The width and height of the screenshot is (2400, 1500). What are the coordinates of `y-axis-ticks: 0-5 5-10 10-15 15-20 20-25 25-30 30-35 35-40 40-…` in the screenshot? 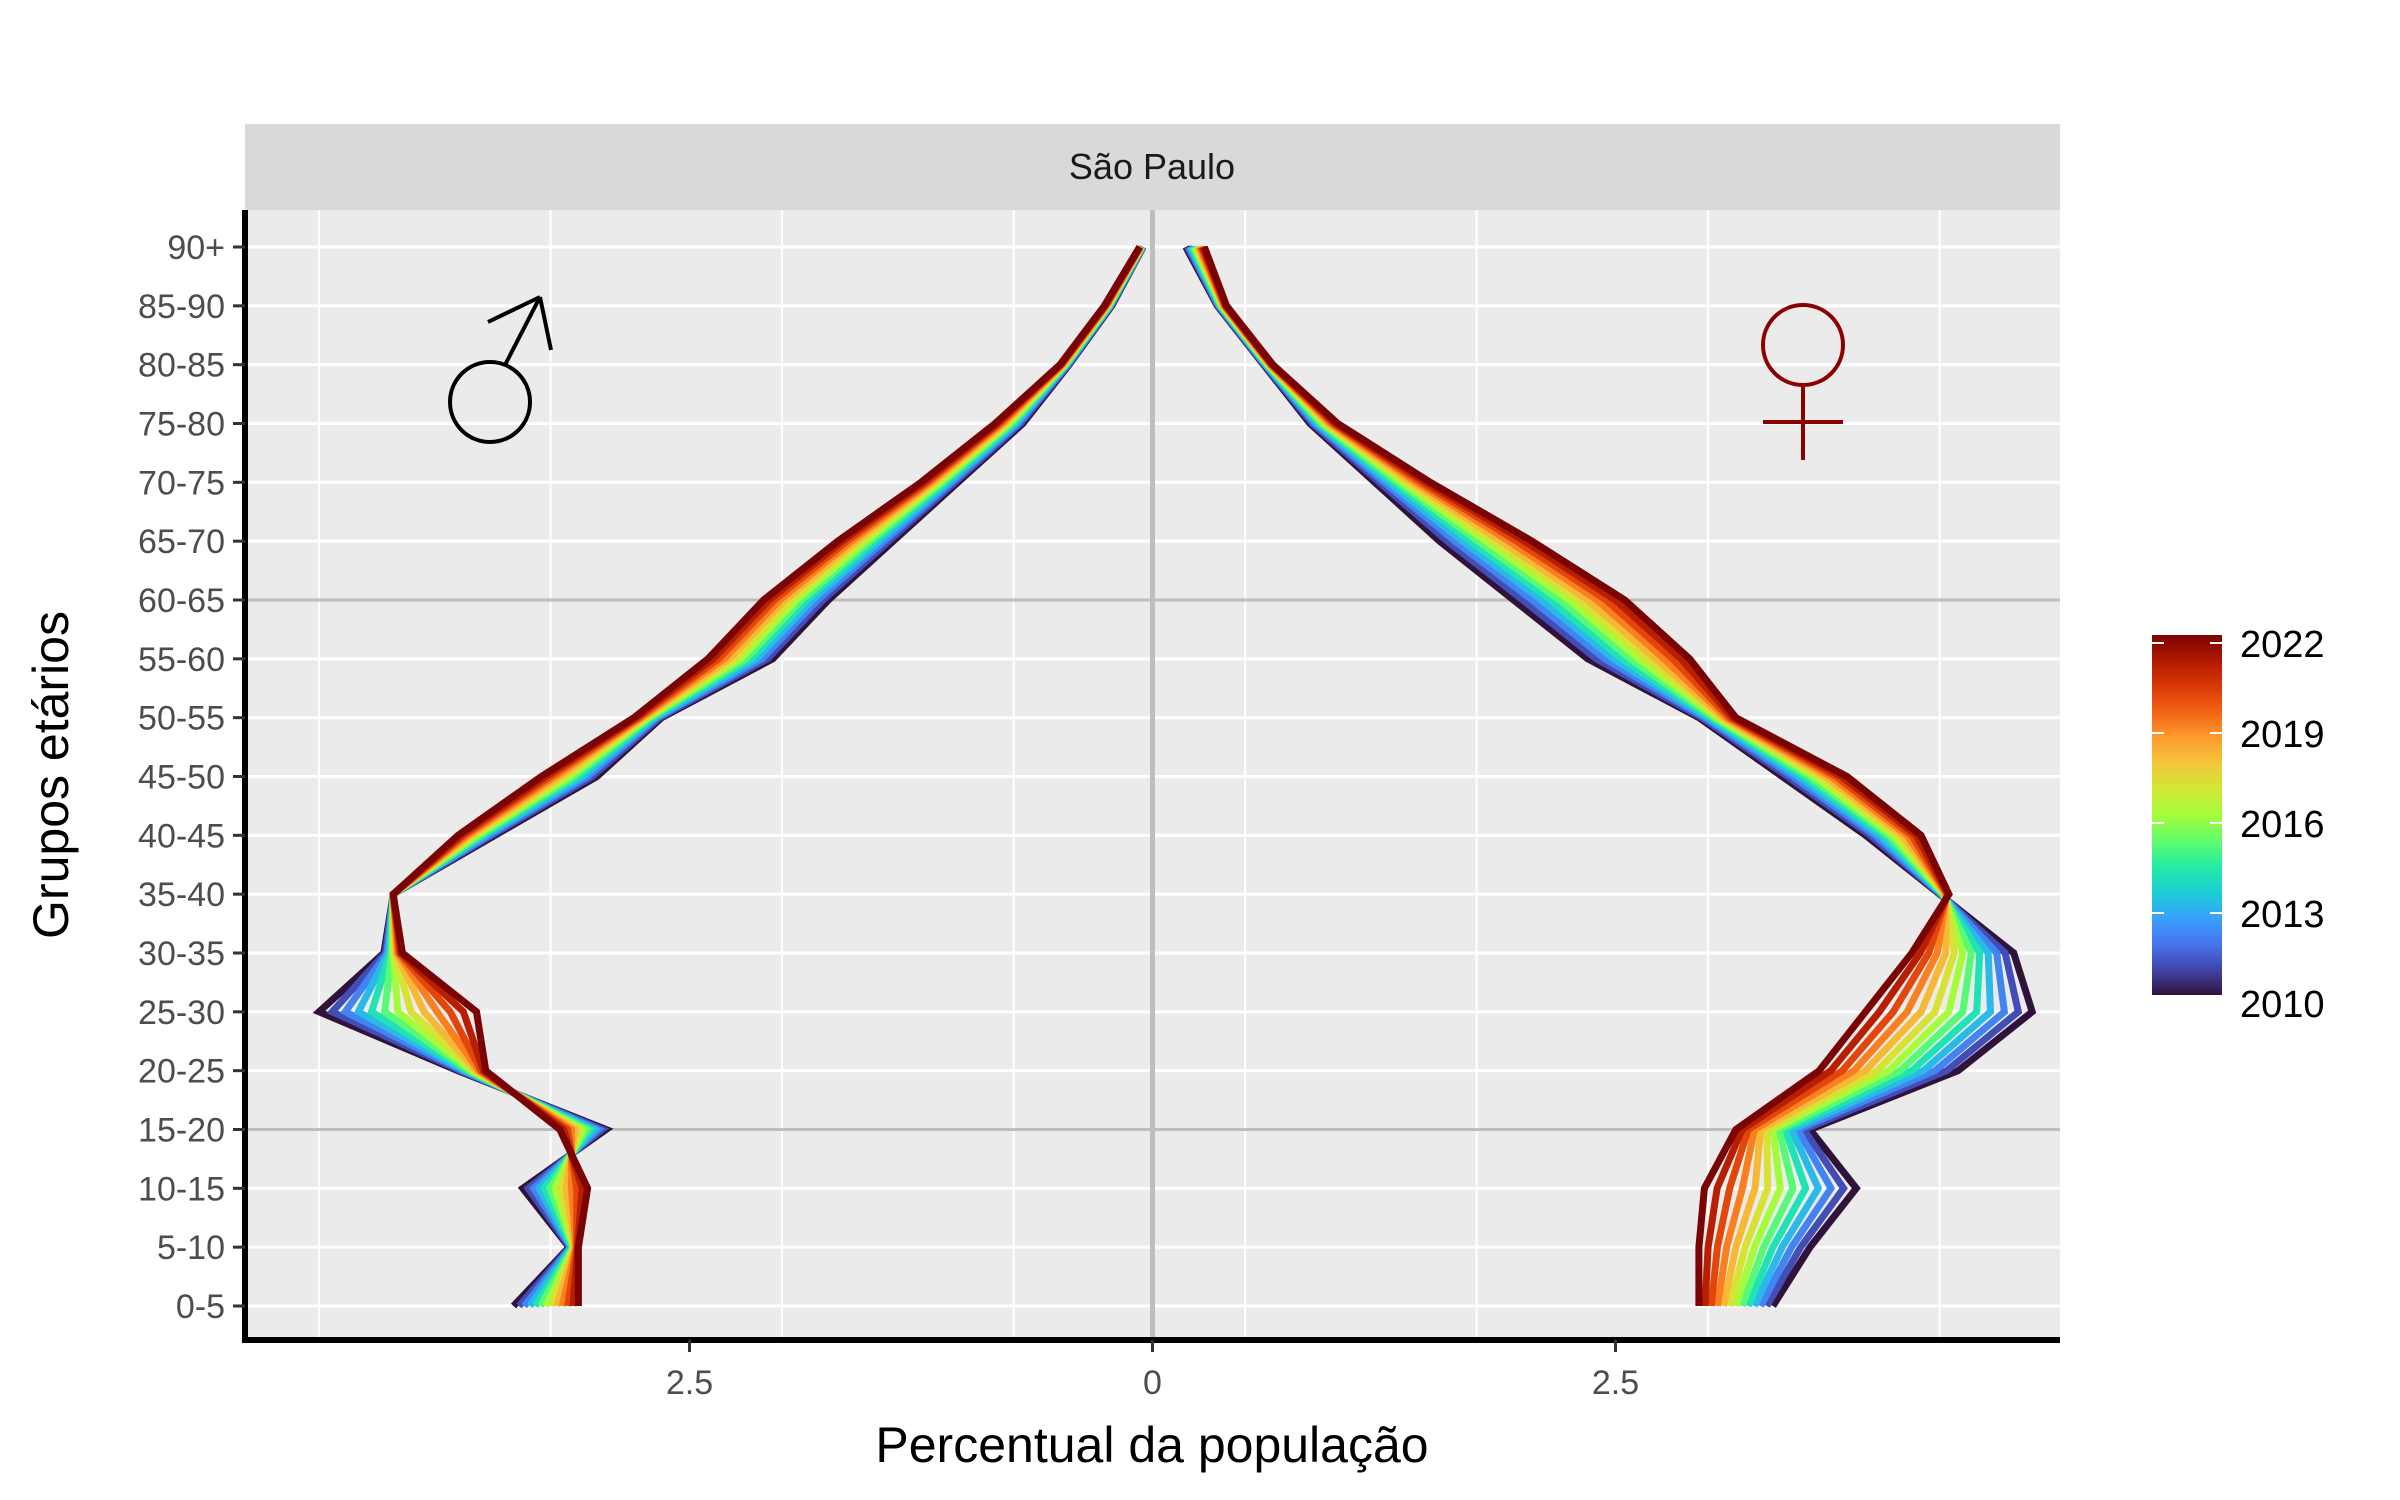 It's located at (191, 777).